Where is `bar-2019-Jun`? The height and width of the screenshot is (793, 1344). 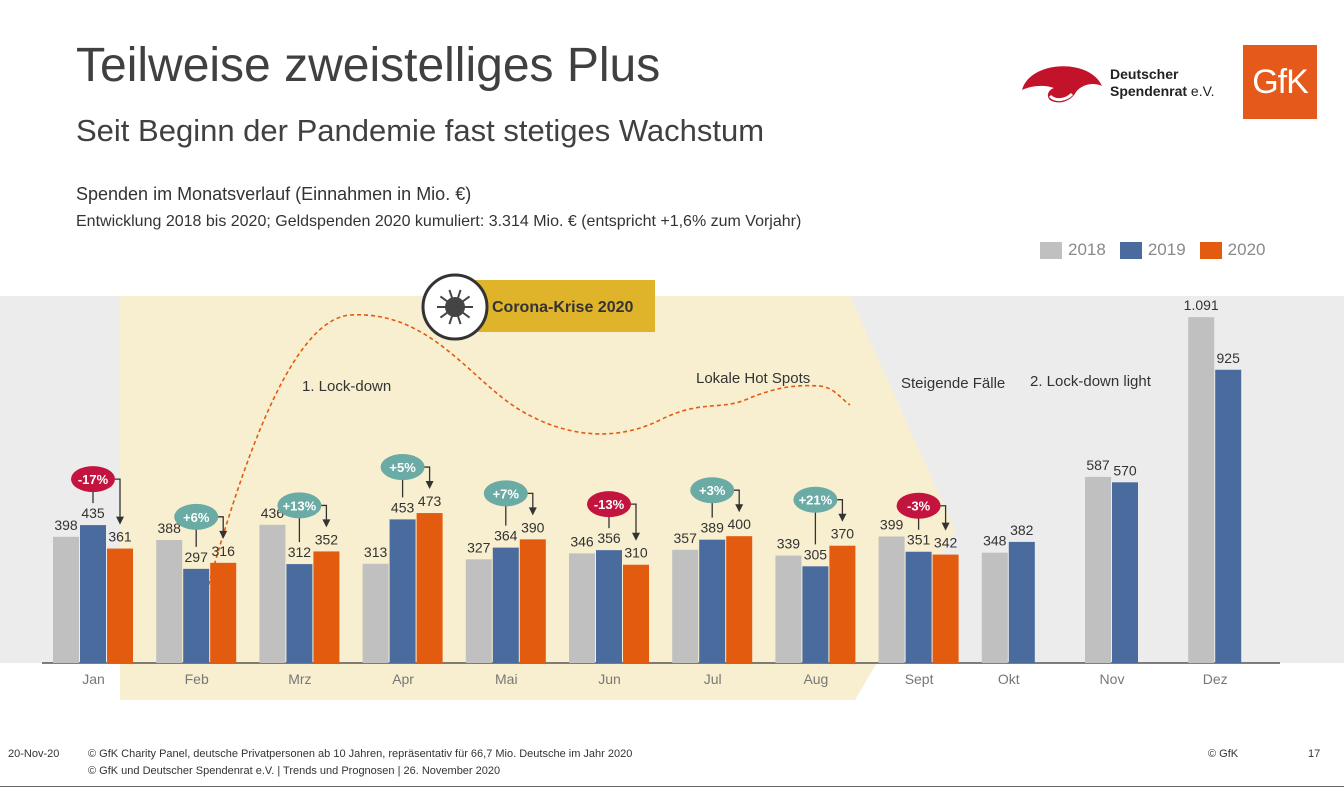 bar-2019-Jun is located at coordinates (609, 606).